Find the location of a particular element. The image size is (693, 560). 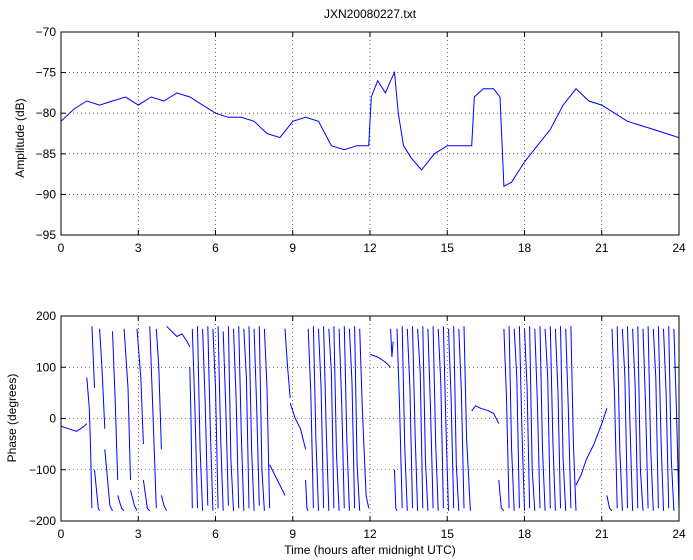

amplitude-x-tick-label: 24 is located at coordinates (679, 248).